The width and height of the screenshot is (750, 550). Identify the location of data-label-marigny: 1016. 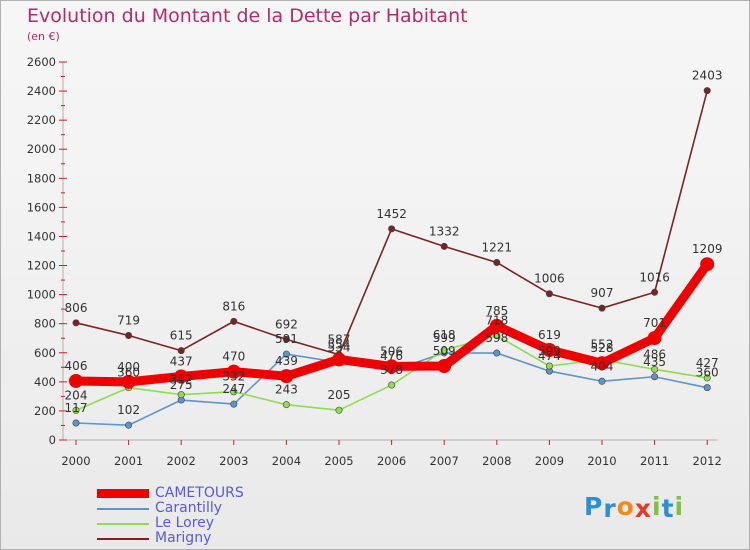
(654, 277).